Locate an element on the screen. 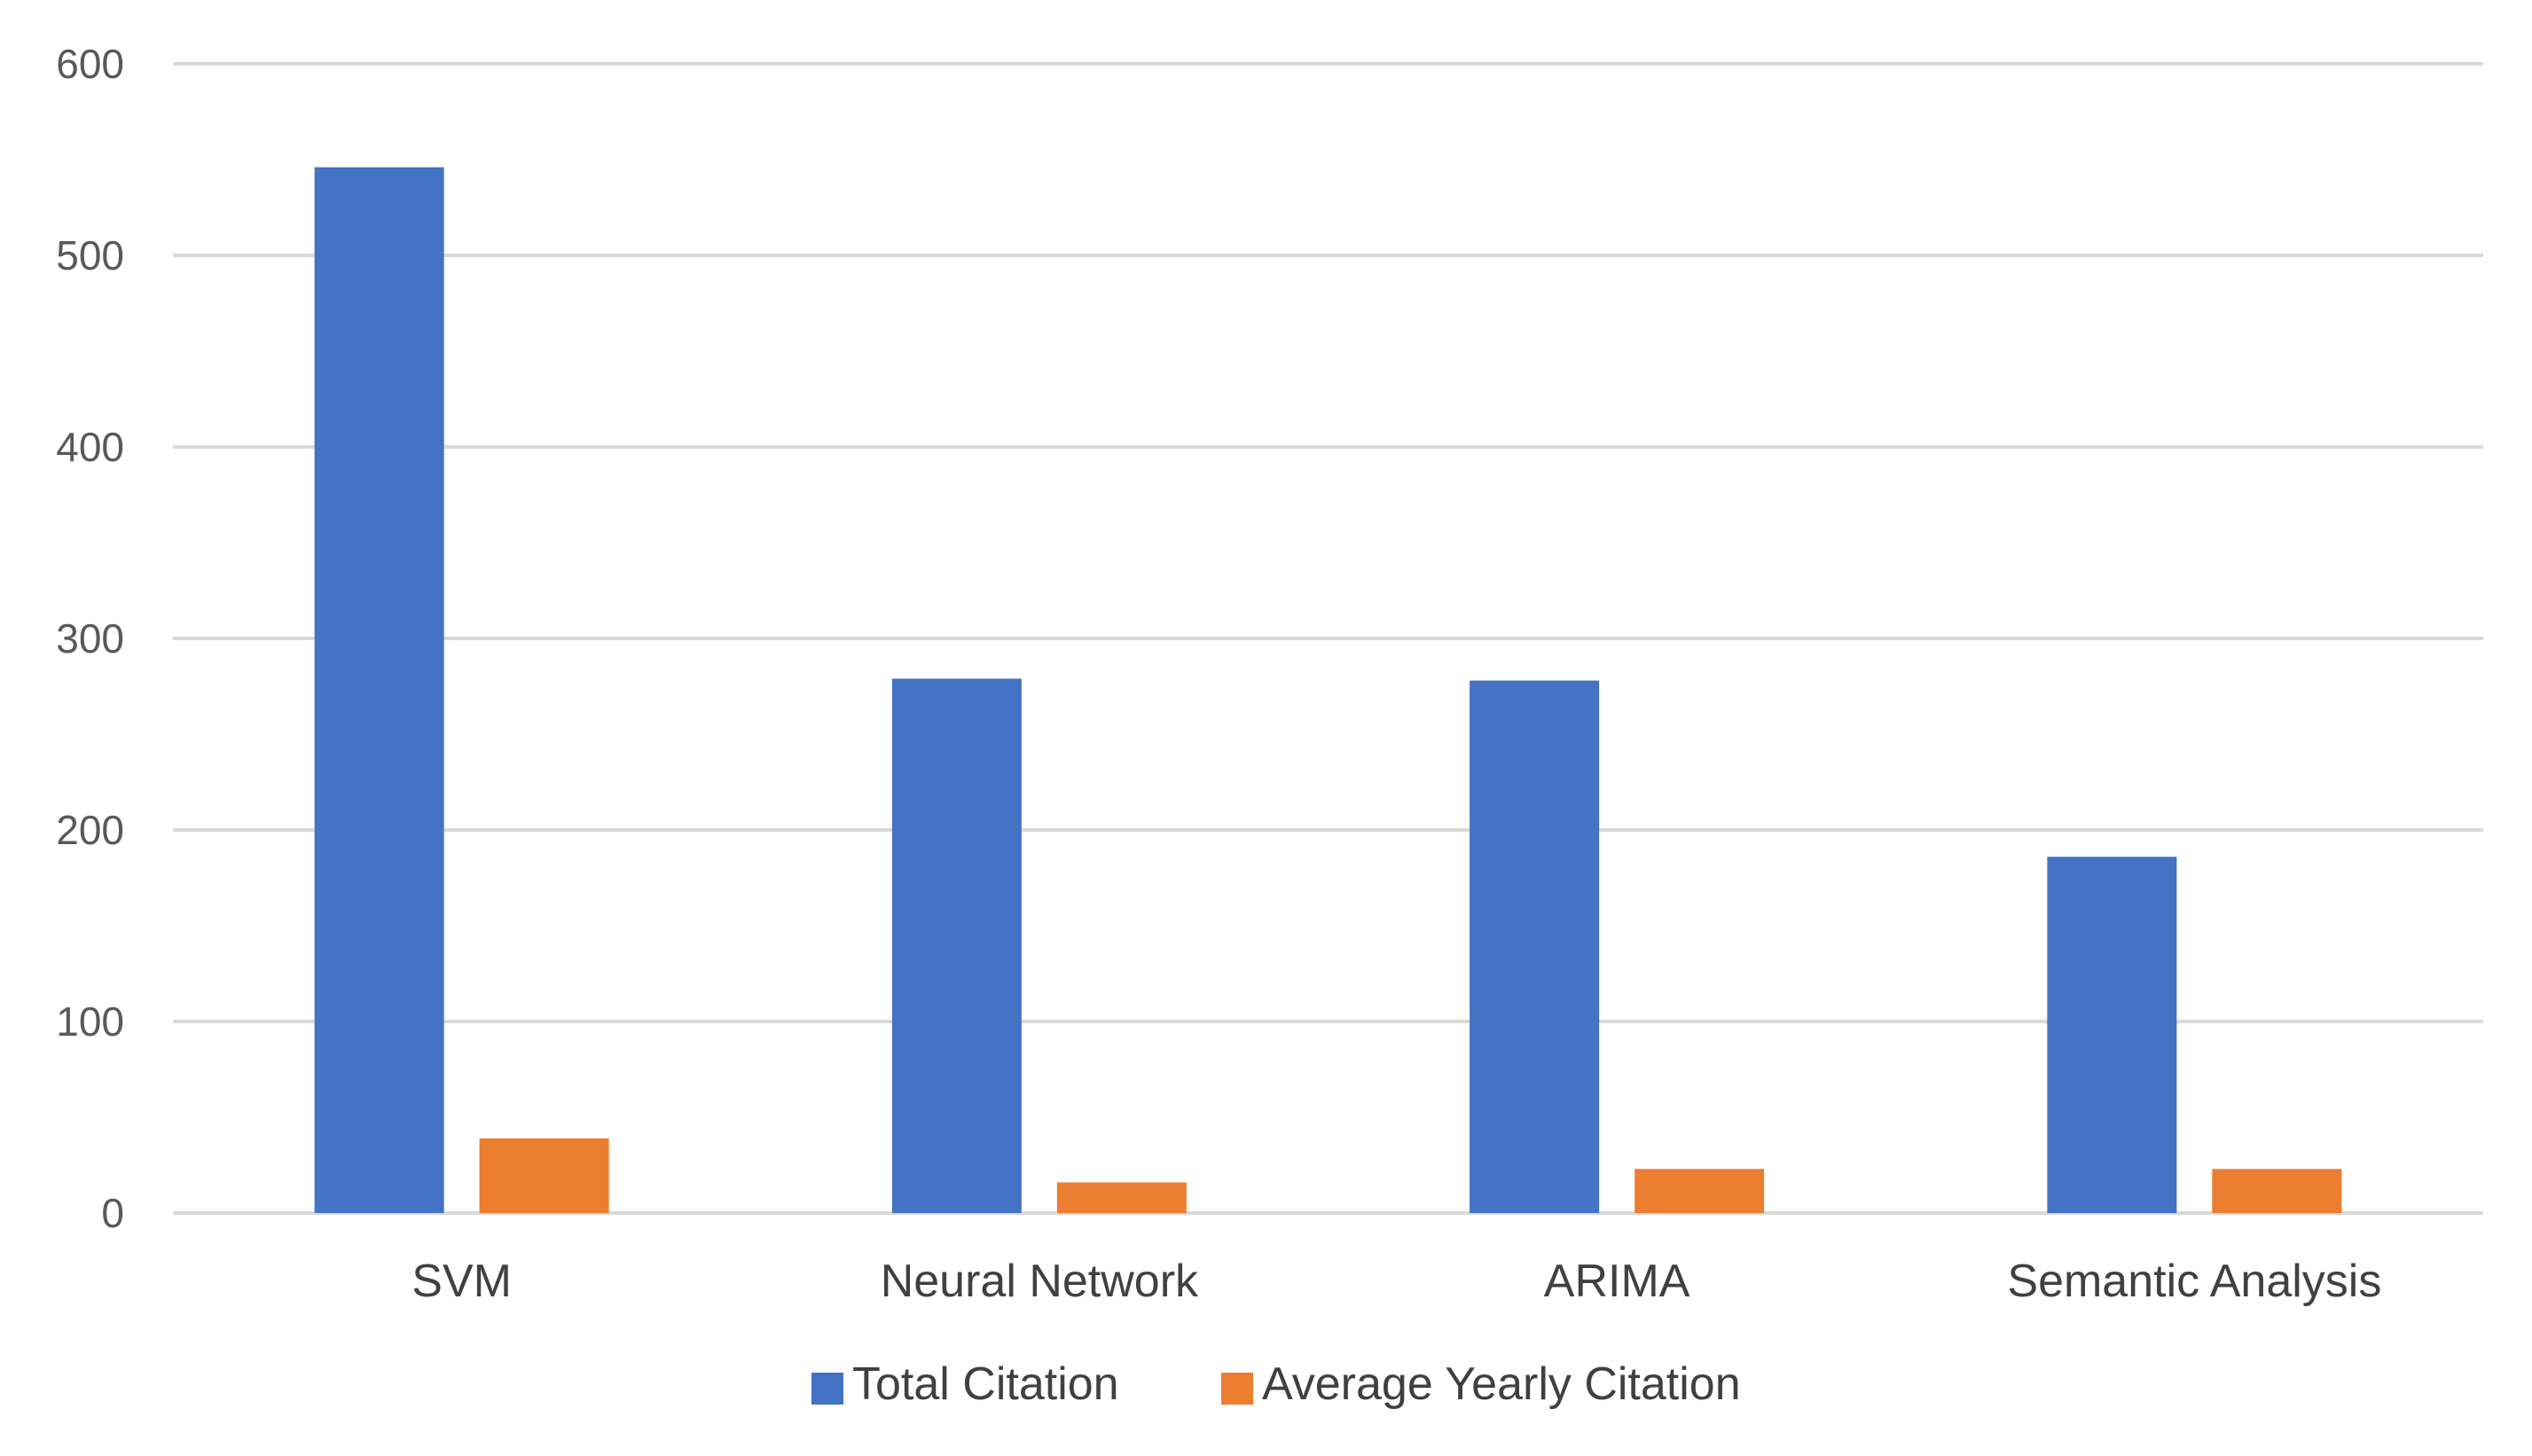  y-tick-label-100: 100 is located at coordinates (90, 1021).